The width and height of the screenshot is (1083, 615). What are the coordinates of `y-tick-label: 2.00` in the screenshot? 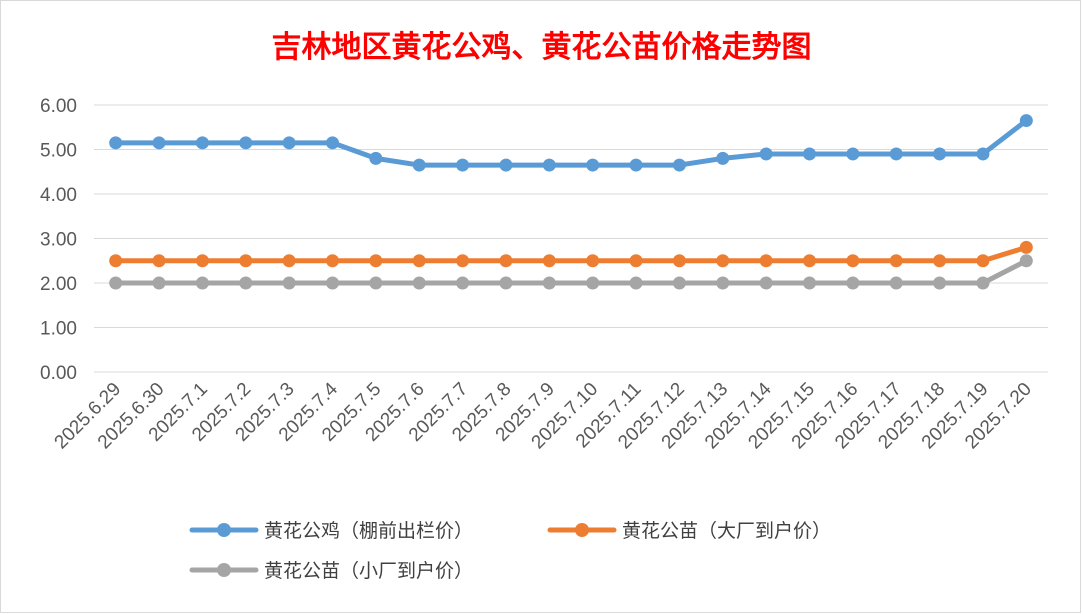 It's located at (58, 284).